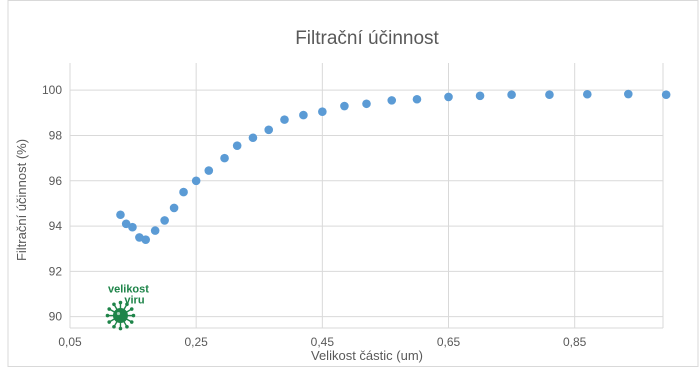 This screenshot has height=367, width=699. I want to click on y-tick-label: 94, so click(56, 226).